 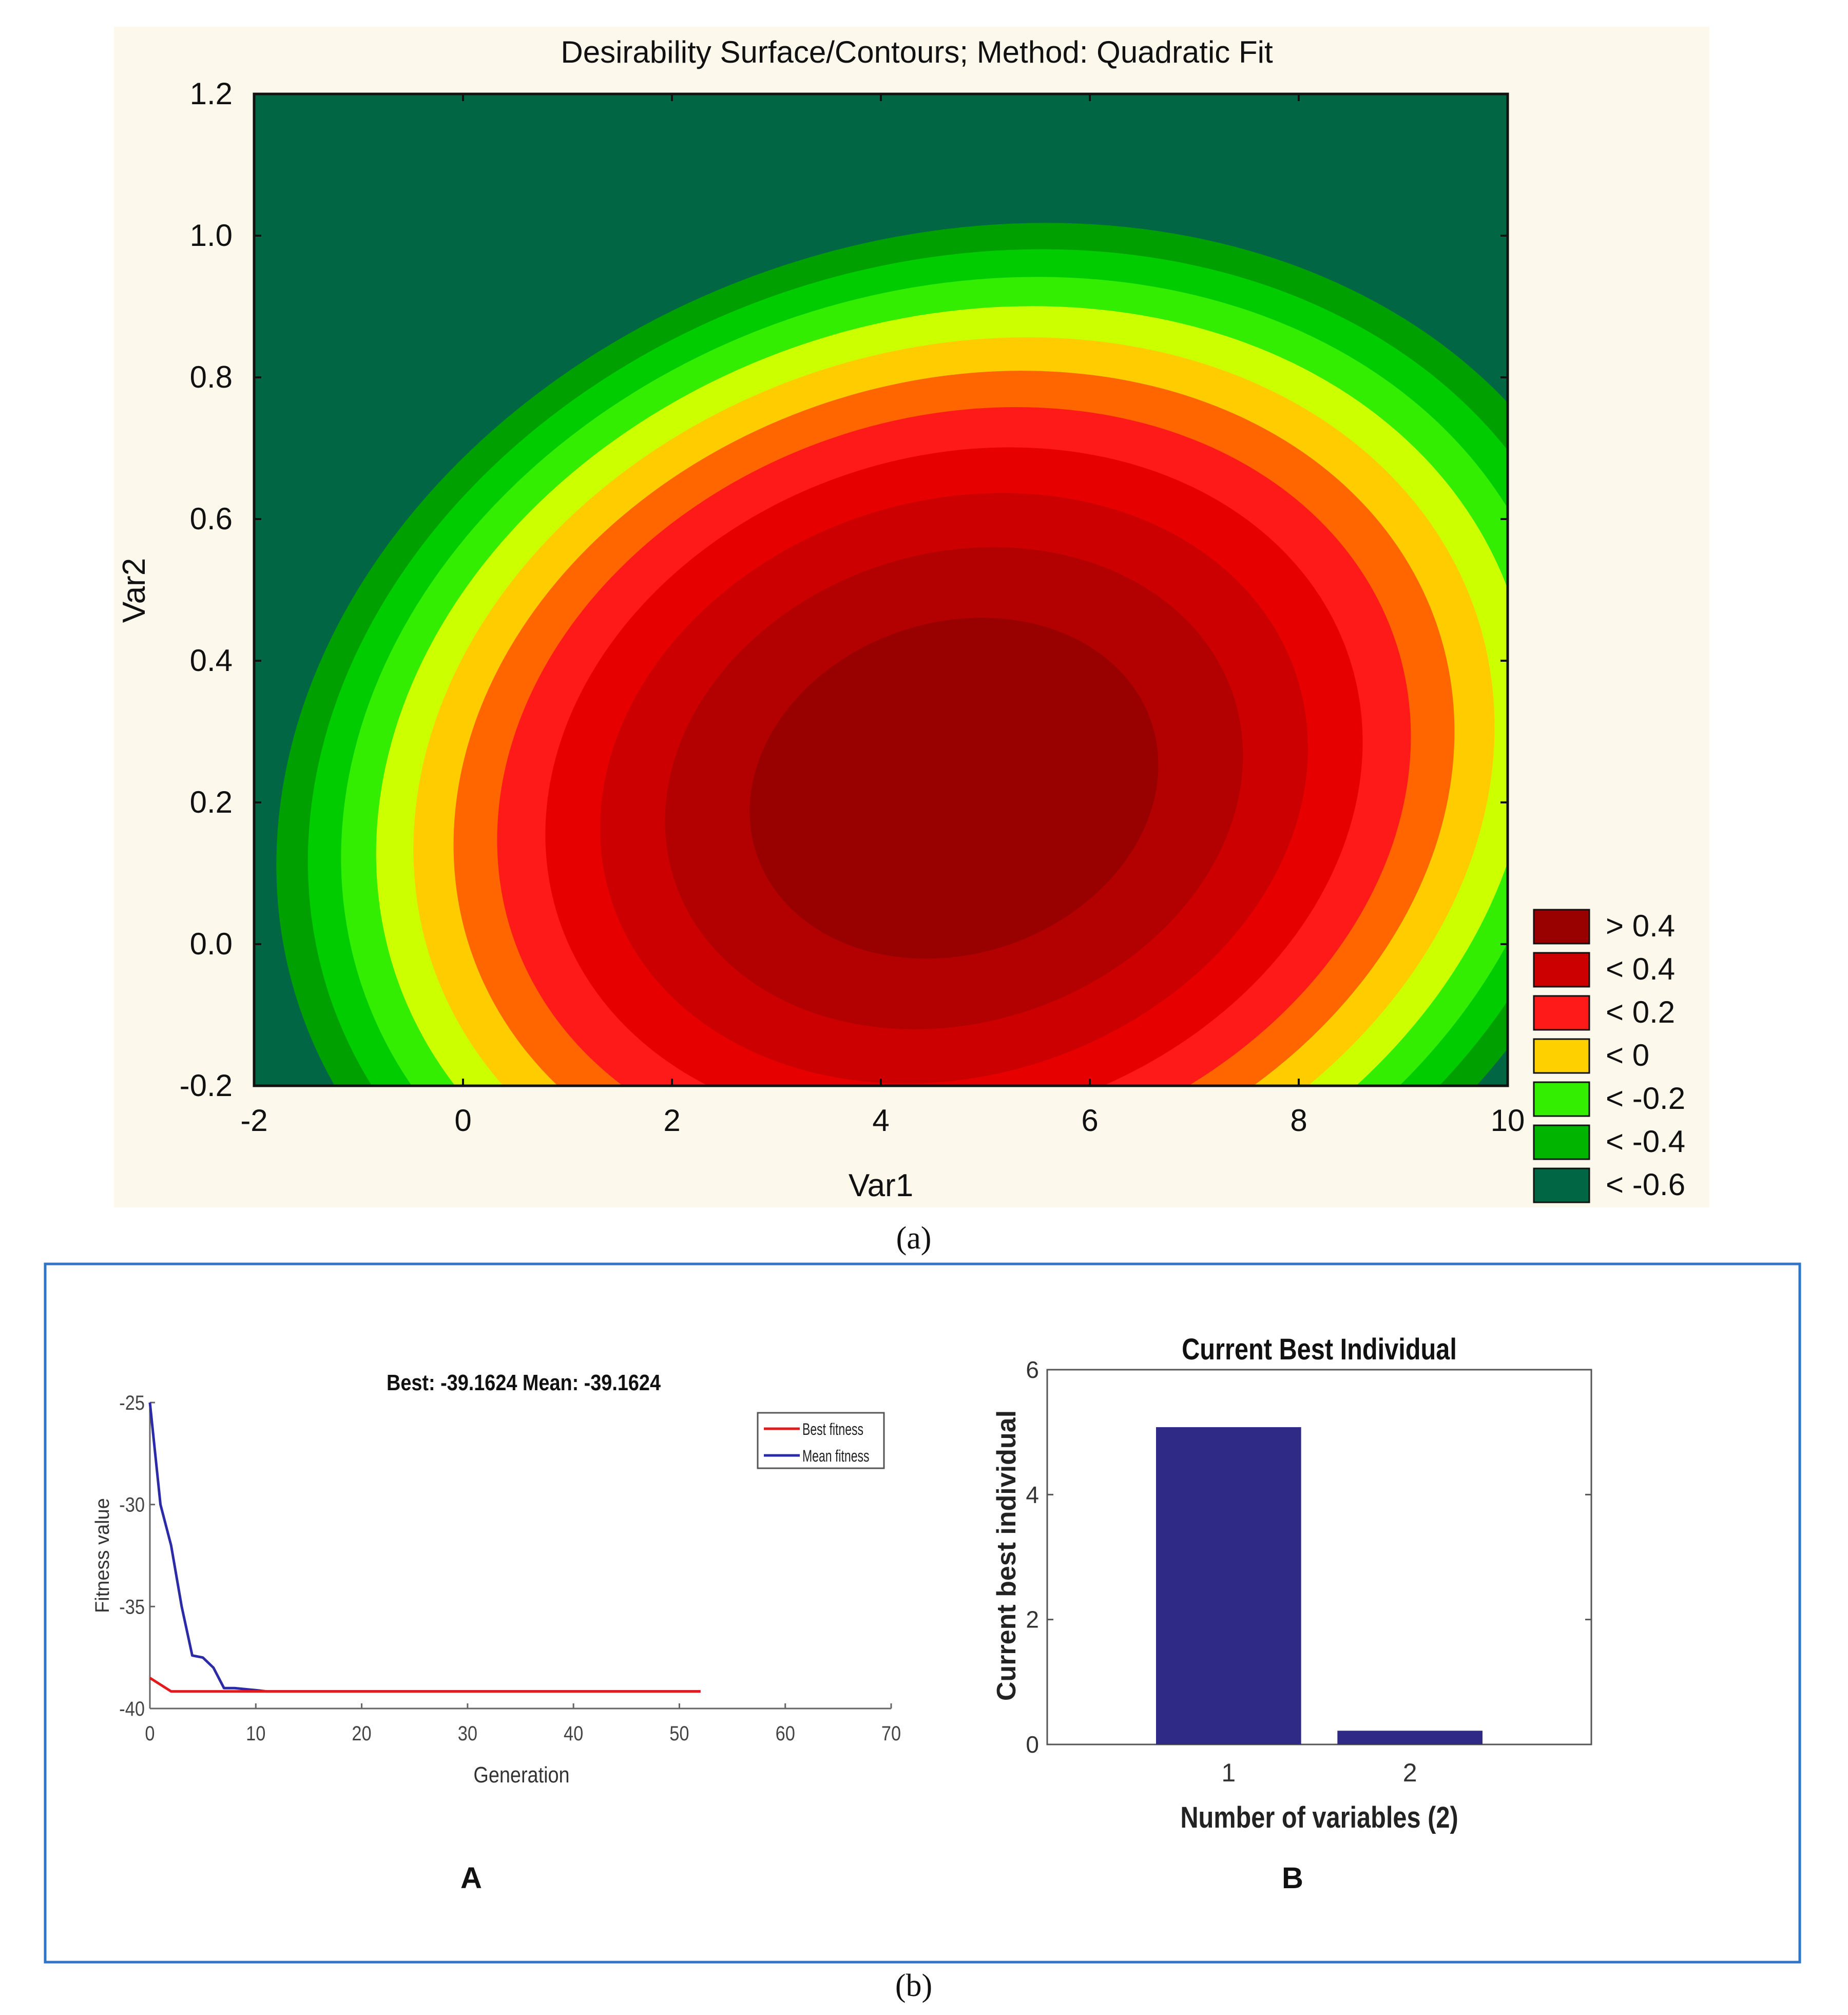 What do you see at coordinates (211, 944) in the screenshot?
I see `contour-y-tick-label: 0.0` at bounding box center [211, 944].